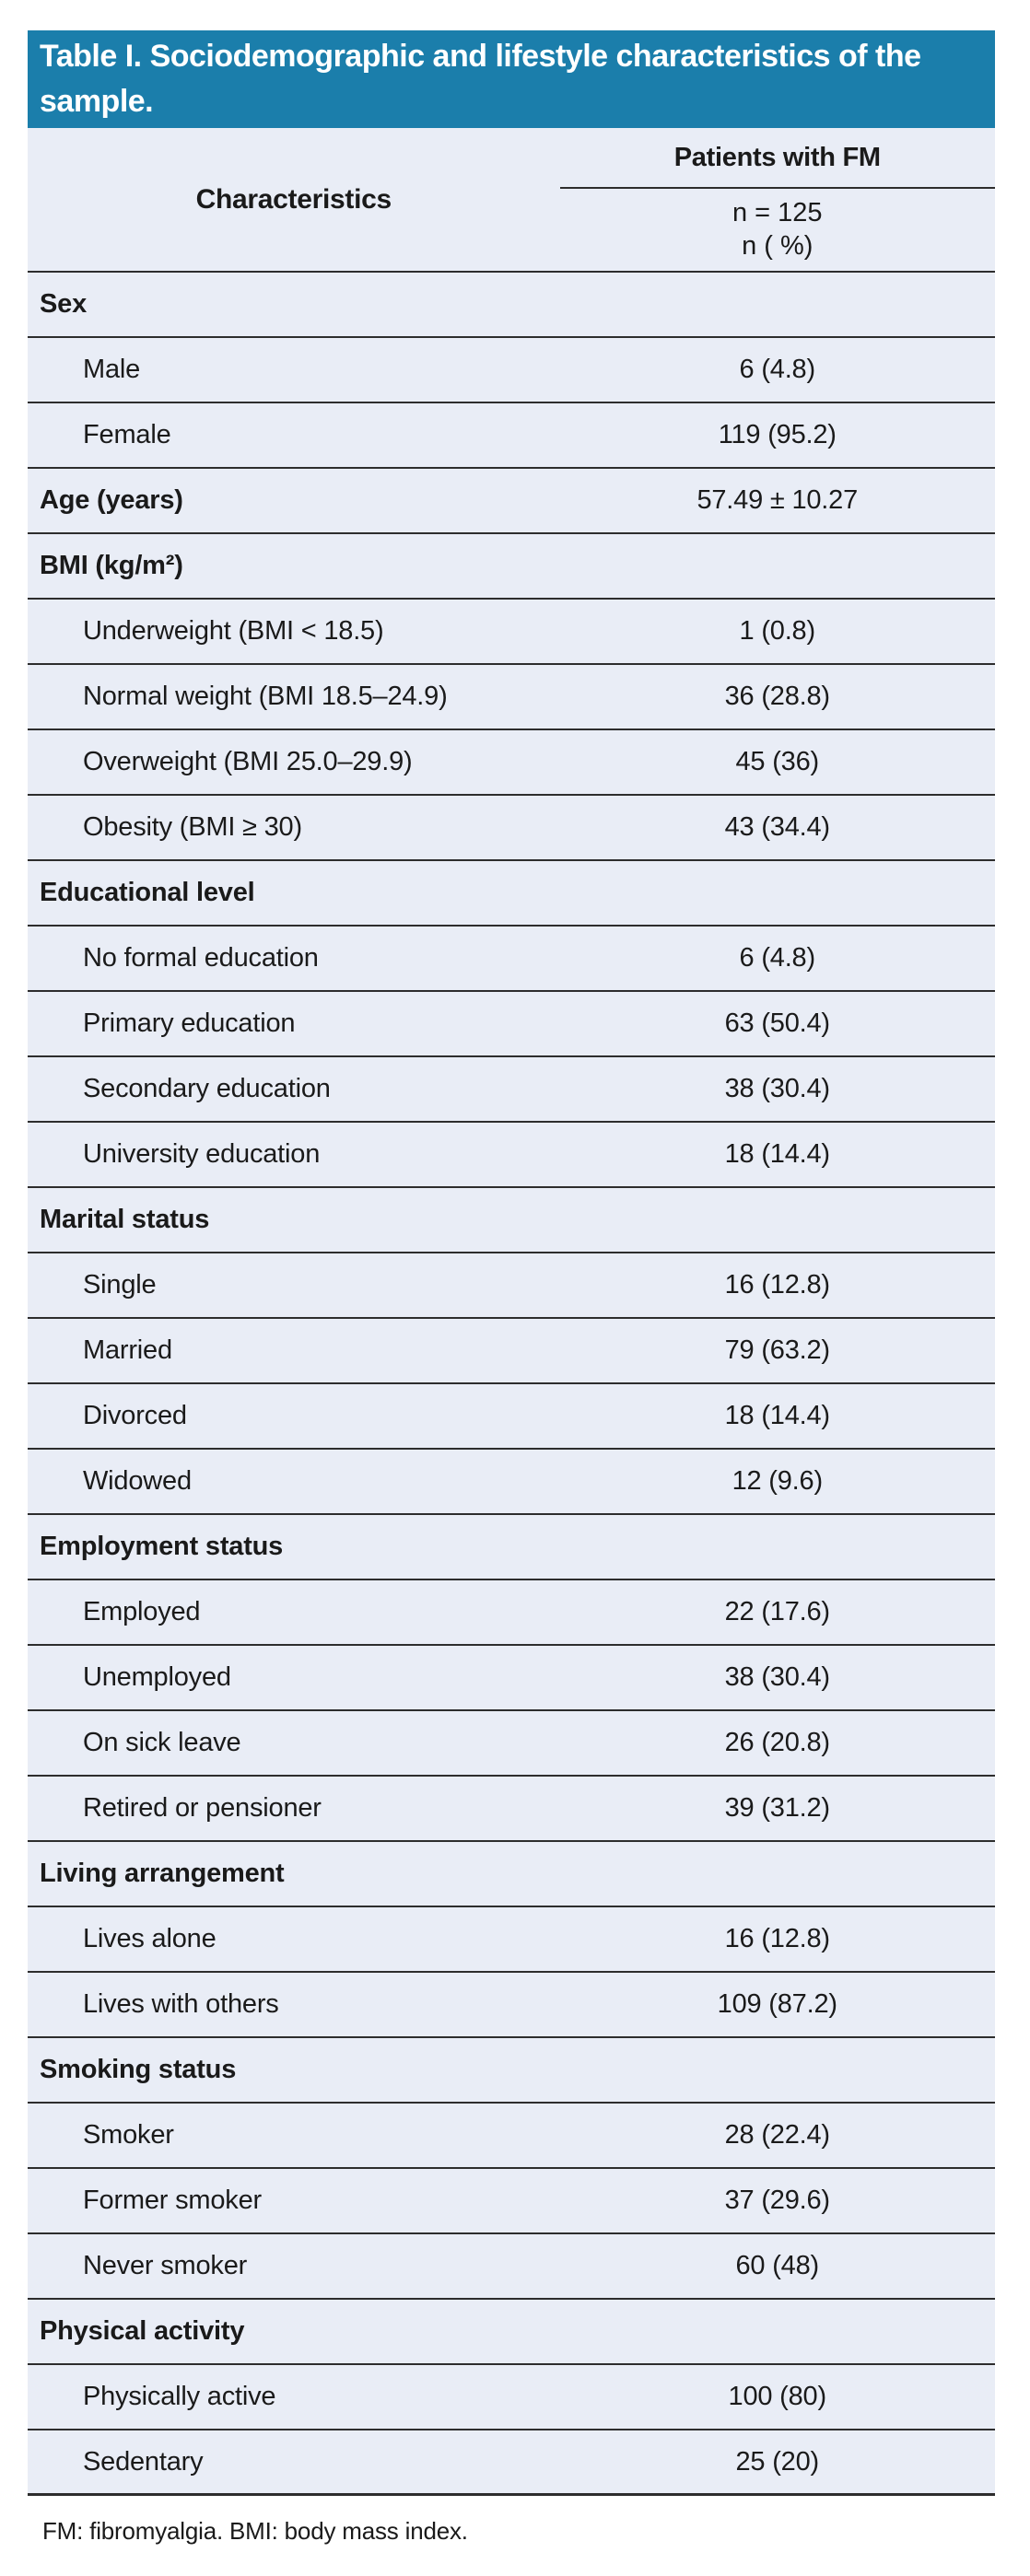 The image size is (1030, 2576). Describe the element at coordinates (512, 1286) in the screenshot. I see `table-row: Single 16 (12.8)` at that location.